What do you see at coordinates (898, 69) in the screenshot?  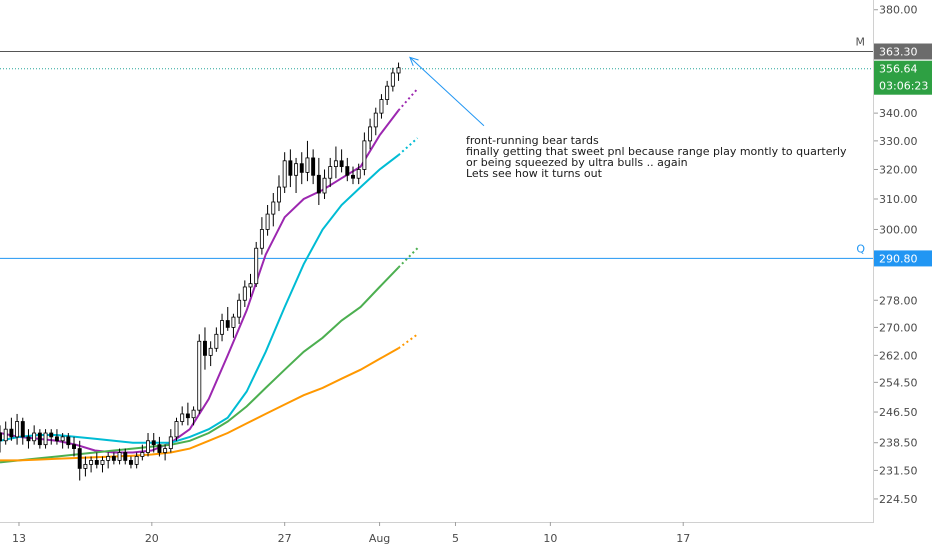 I see `current-price-label: 356.64` at bounding box center [898, 69].